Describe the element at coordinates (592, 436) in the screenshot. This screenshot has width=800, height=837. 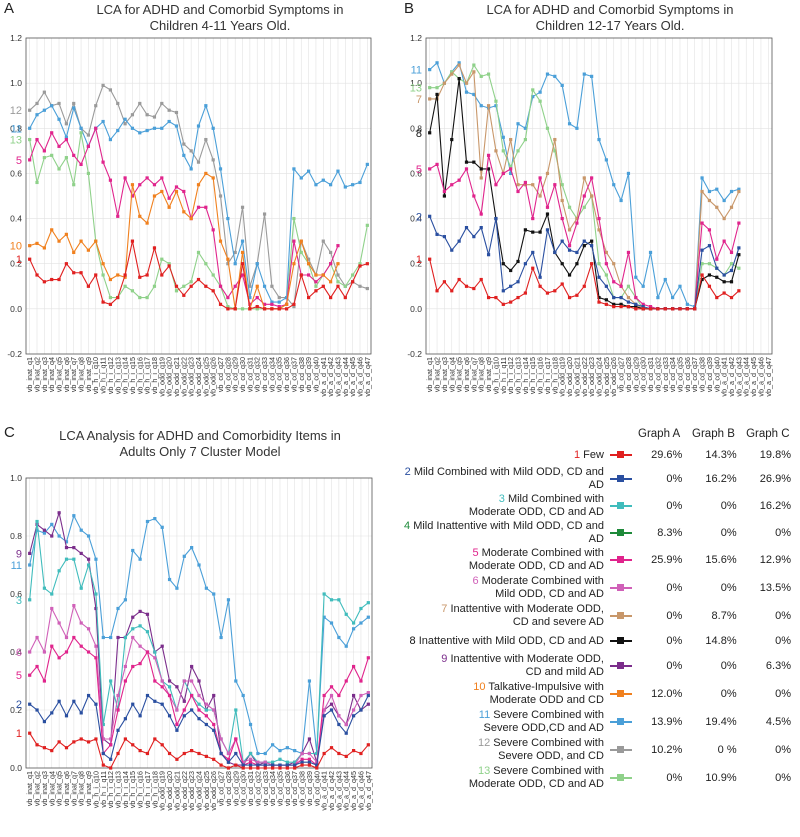
I see `legend-header-row: Graph A Graph B Graph C` at that location.